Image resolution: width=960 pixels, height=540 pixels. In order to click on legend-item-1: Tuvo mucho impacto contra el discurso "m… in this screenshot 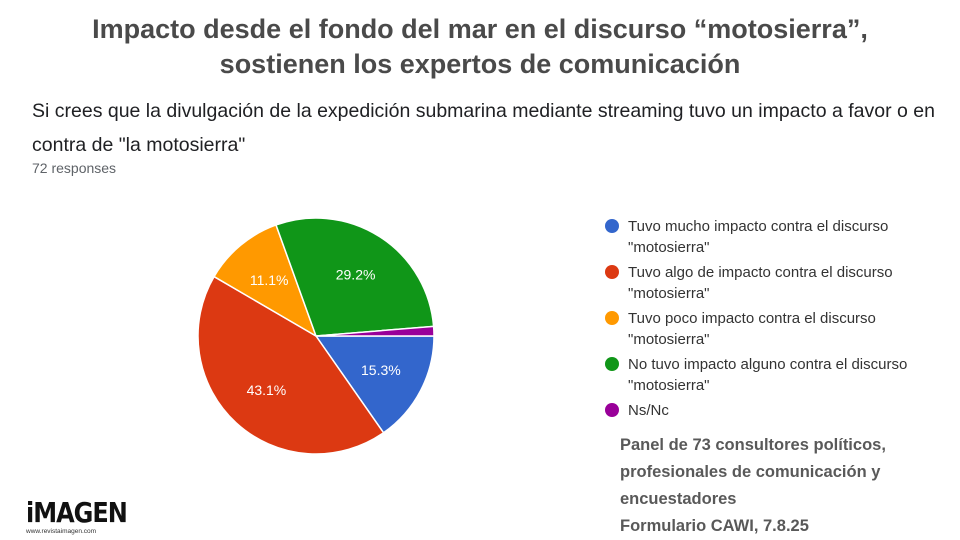, I will do `click(770, 237)`.